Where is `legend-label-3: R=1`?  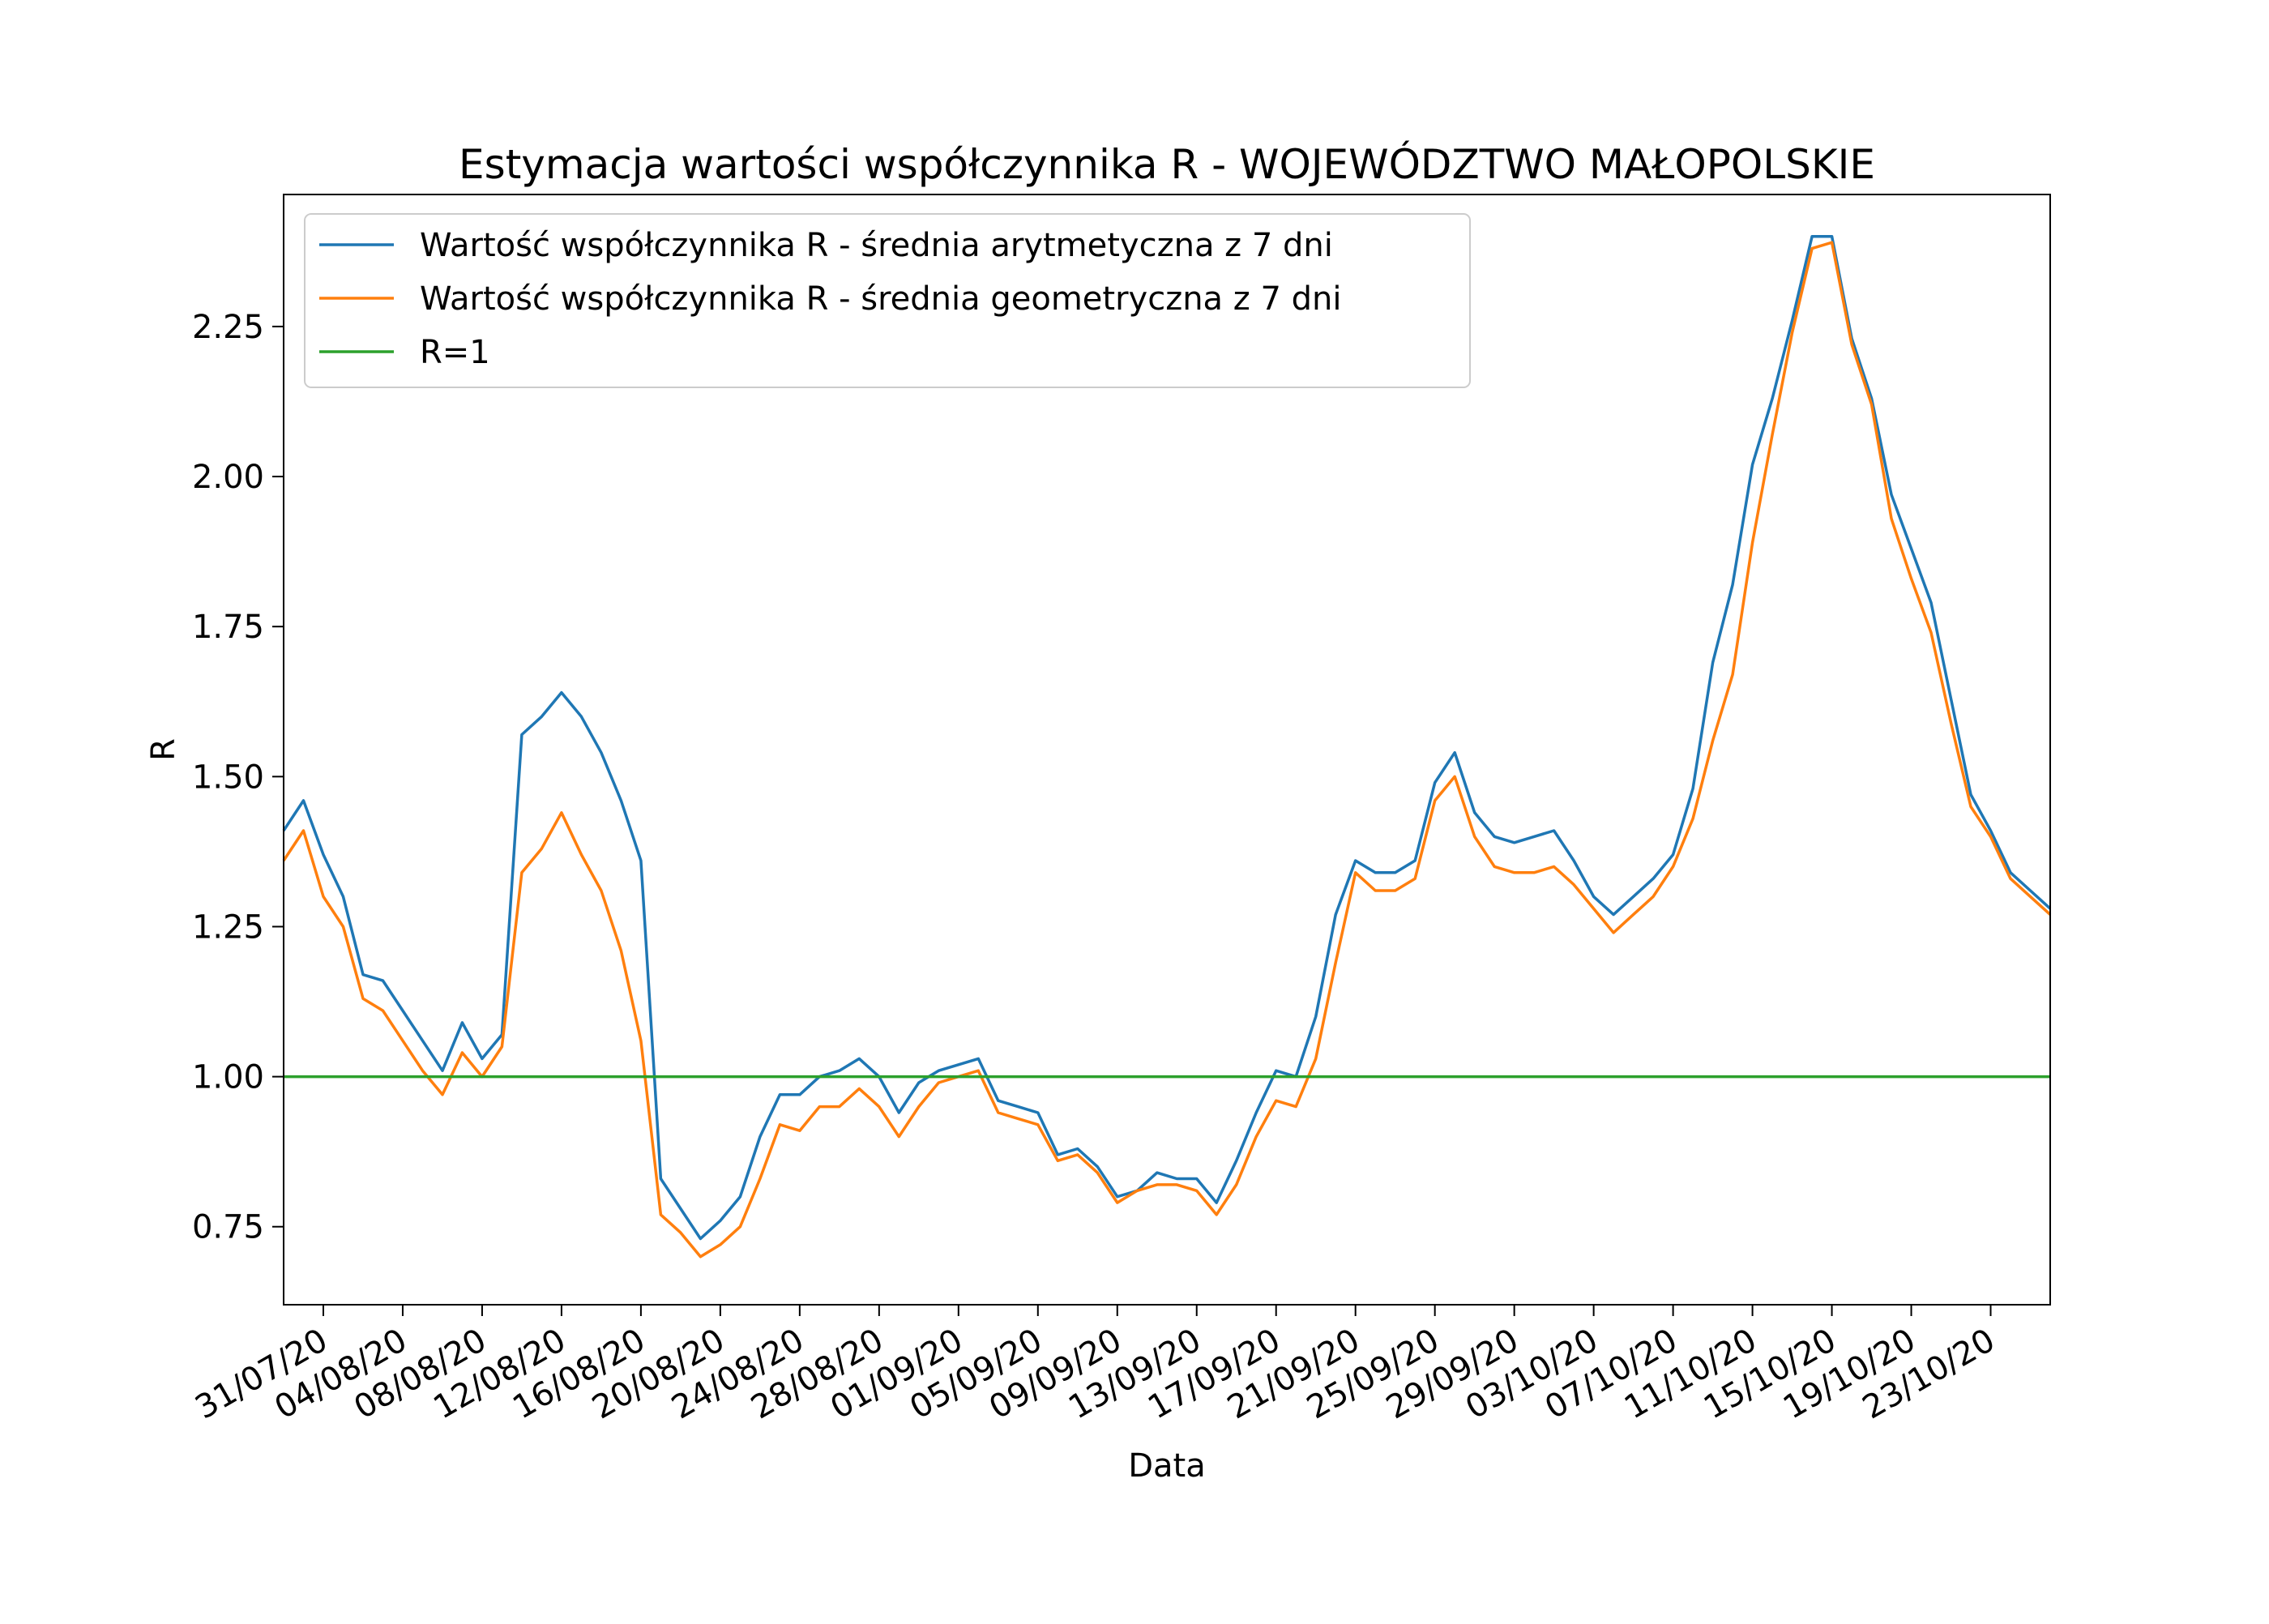
legend-label-3: R=1 is located at coordinates (455, 352).